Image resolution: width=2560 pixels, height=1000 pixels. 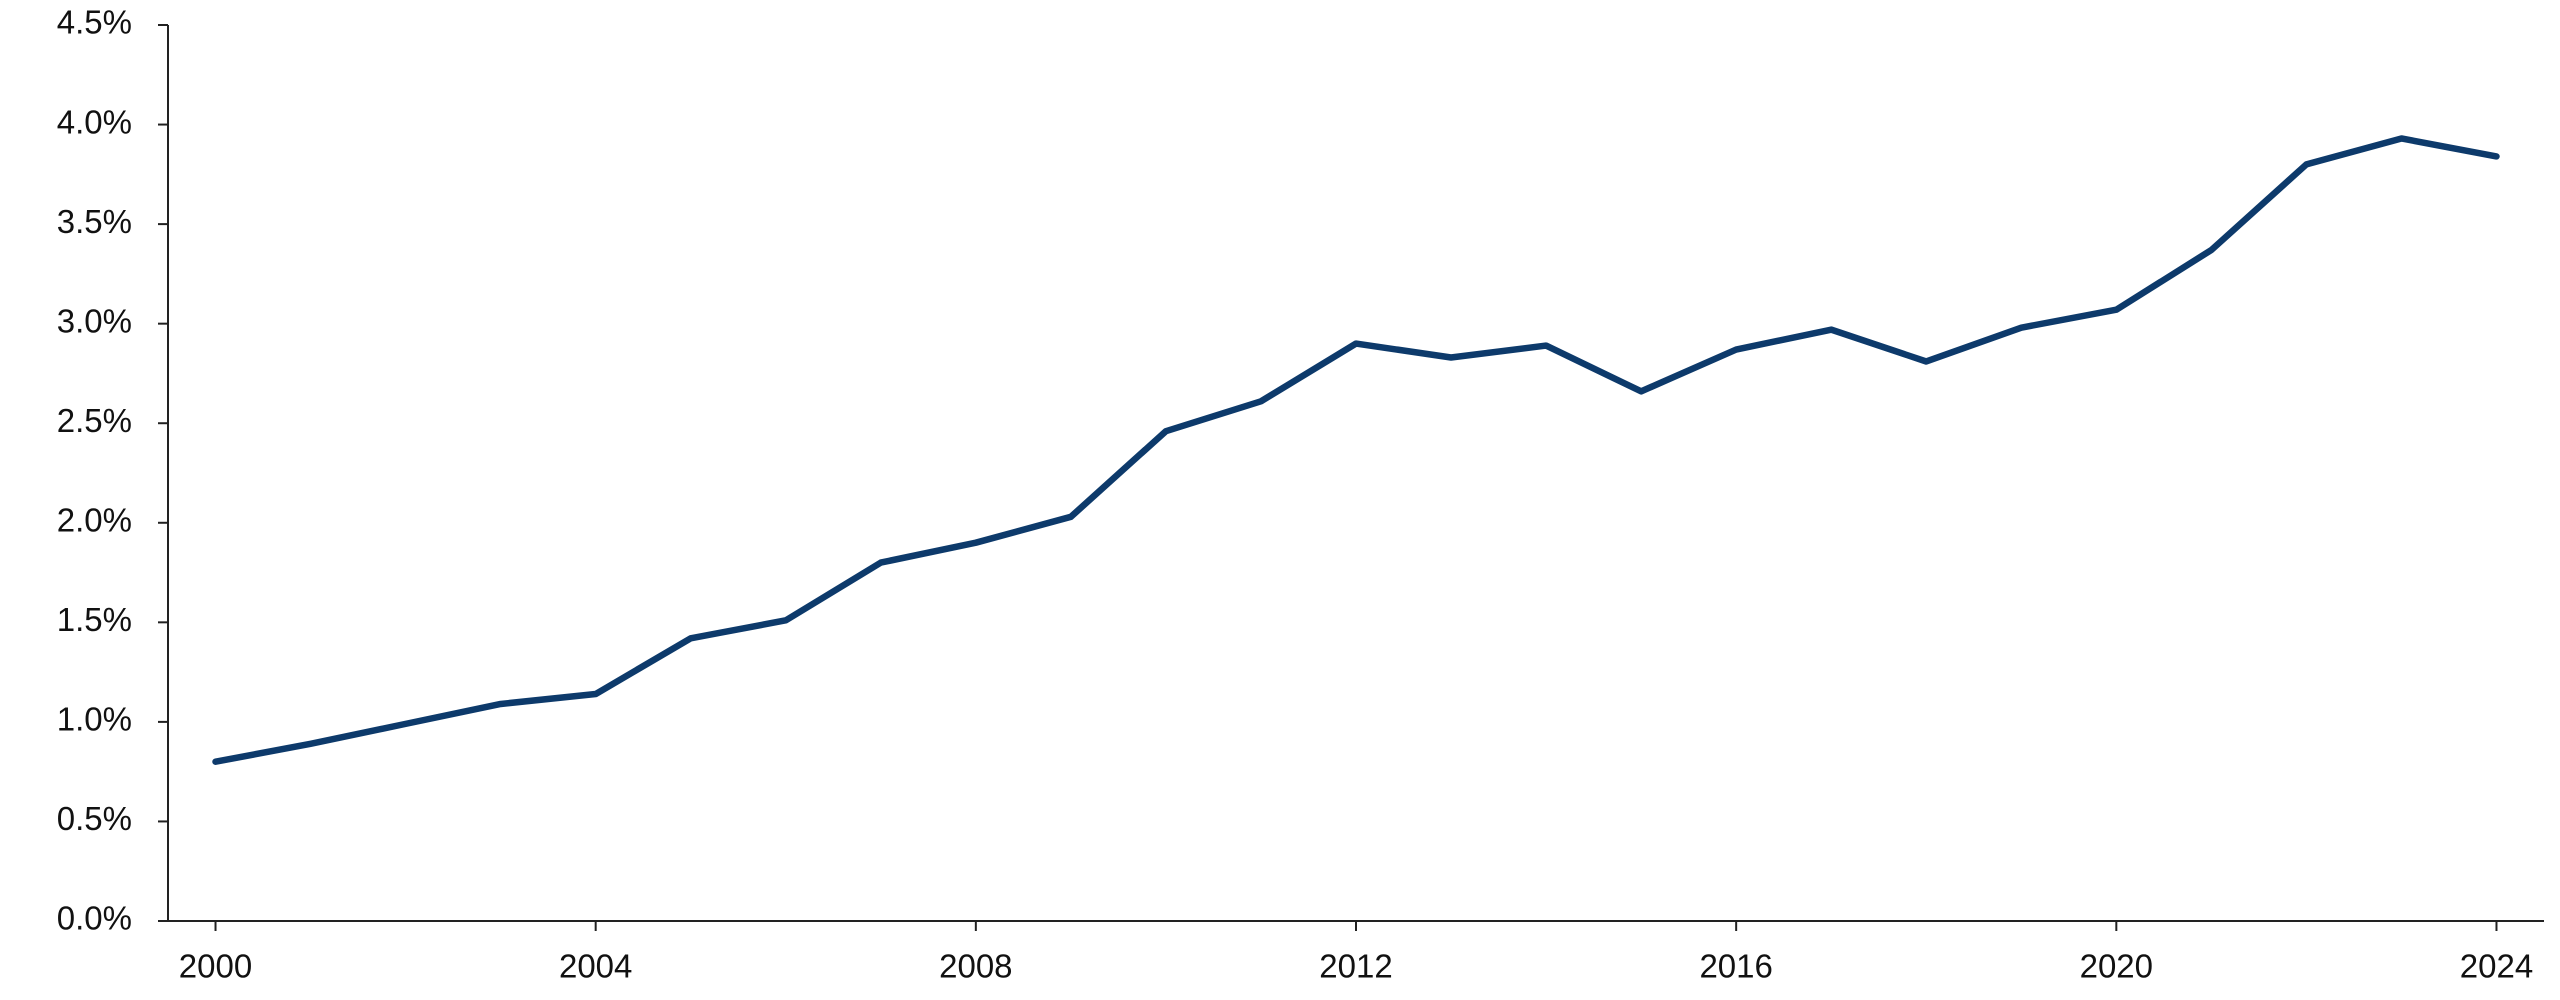 I want to click on x-tick-label: 2020, so click(x=2116, y=966).